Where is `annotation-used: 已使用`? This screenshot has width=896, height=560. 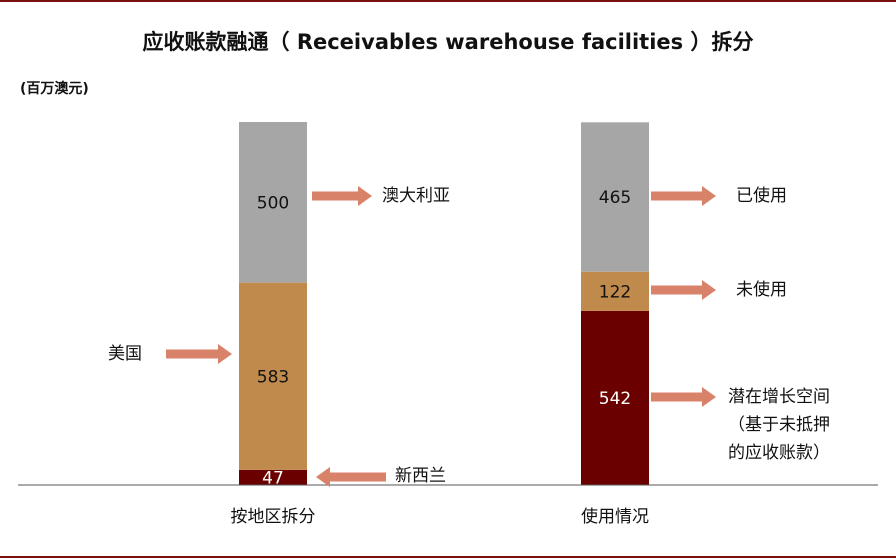
annotation-used: 已使用 is located at coordinates (761, 195).